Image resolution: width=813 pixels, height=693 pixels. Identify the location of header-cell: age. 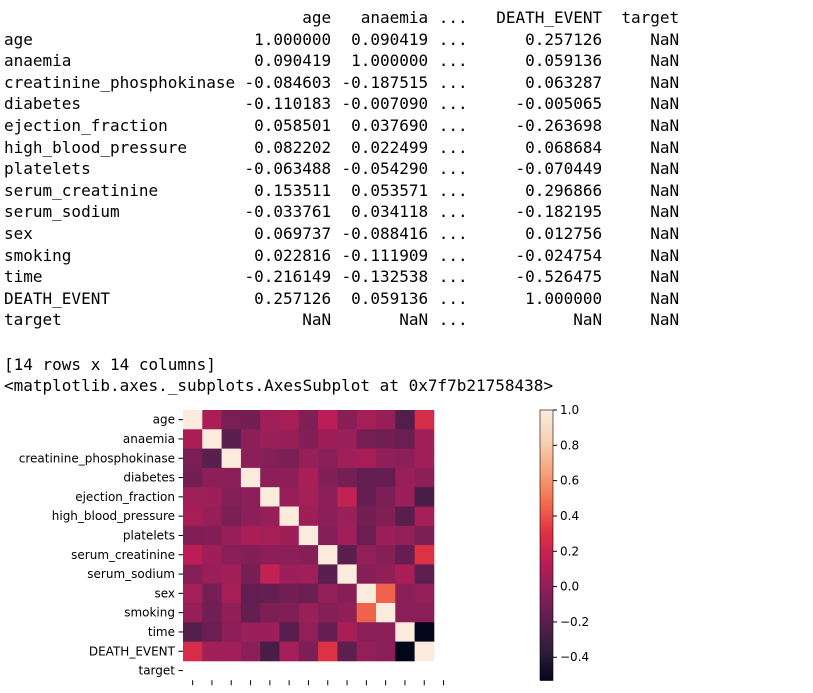
(317, 17).